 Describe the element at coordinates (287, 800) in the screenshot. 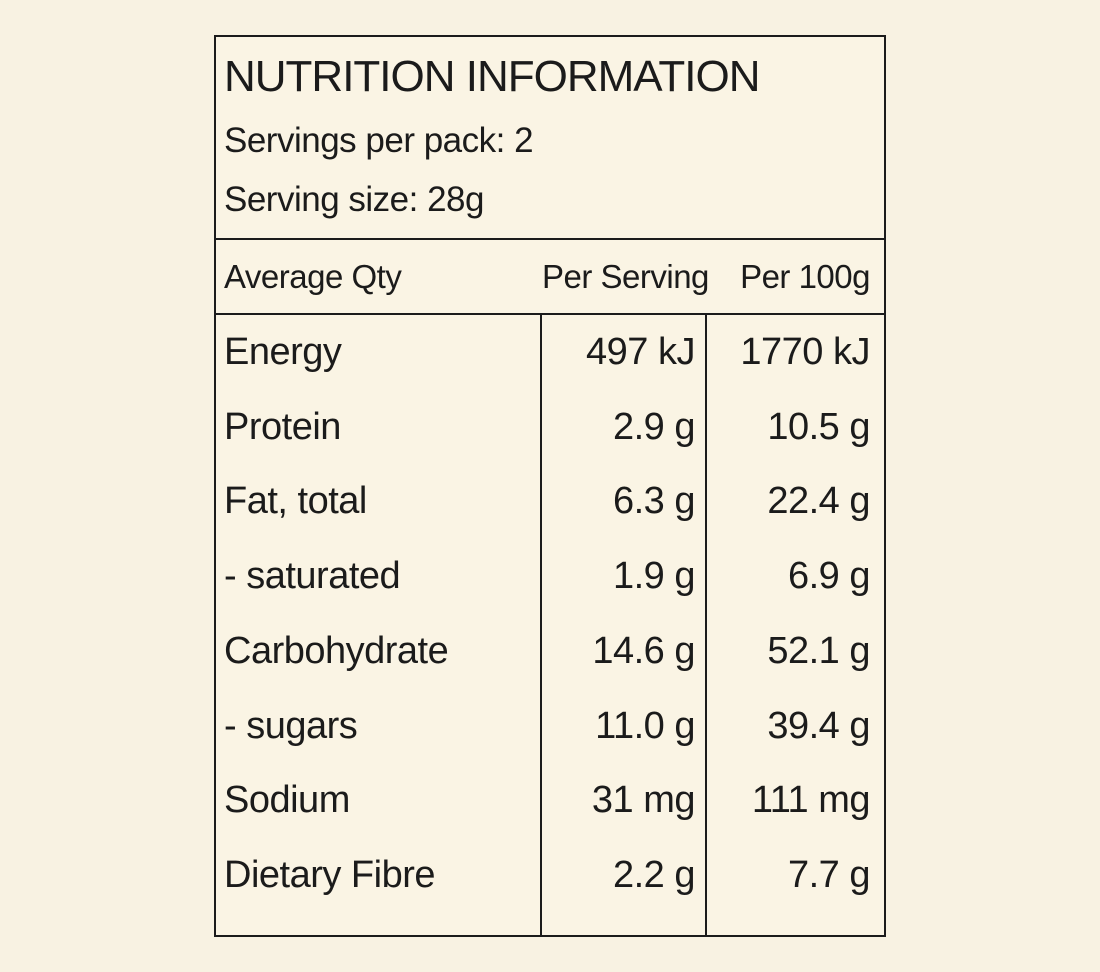

I see `row-label: Sodium` at that location.